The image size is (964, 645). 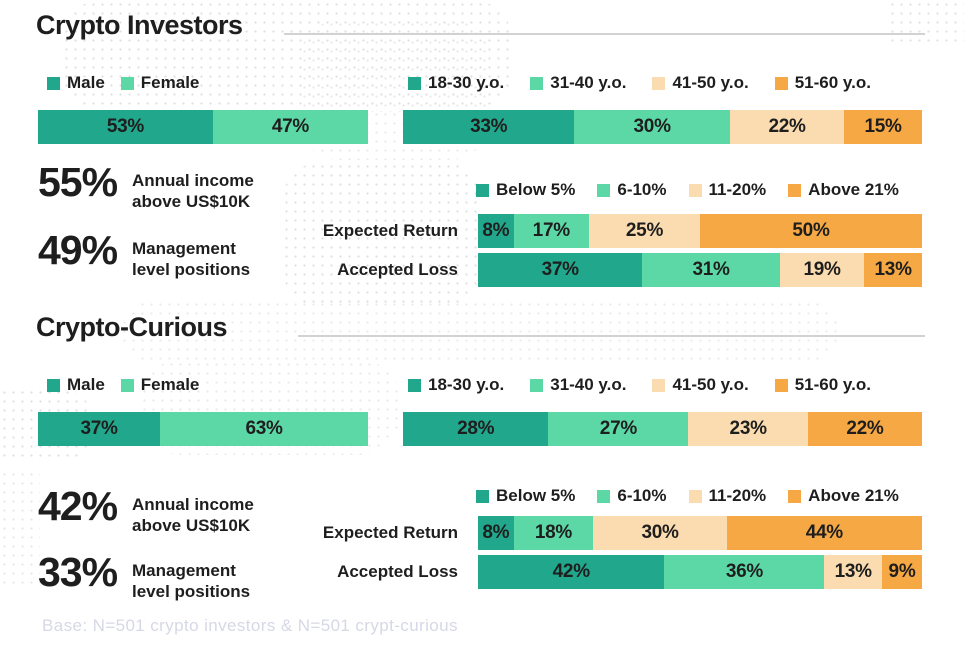 I want to click on expected-return-bar: 8% 17% 25% 50%, so click(x=700, y=231).